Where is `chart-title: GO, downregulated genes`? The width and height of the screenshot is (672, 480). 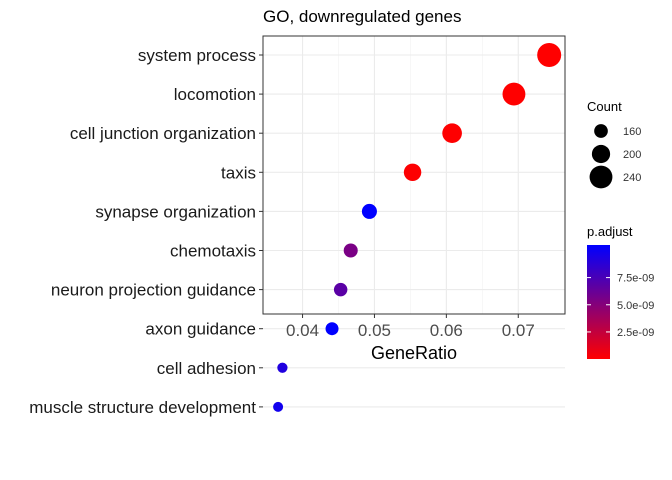 chart-title: GO, downregulated genes is located at coordinates (362, 16).